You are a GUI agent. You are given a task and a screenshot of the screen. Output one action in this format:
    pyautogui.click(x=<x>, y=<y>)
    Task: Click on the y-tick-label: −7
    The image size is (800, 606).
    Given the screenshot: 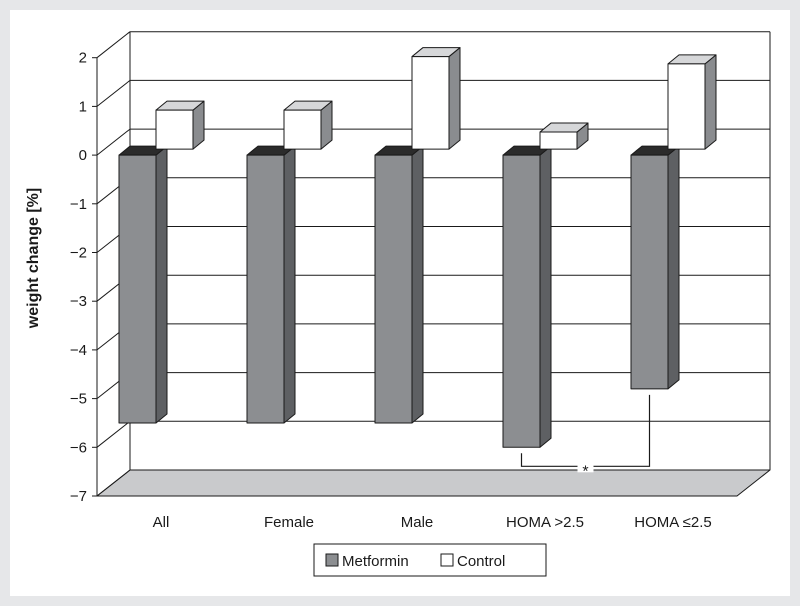 What is the action you would take?
    pyautogui.click(x=78, y=496)
    